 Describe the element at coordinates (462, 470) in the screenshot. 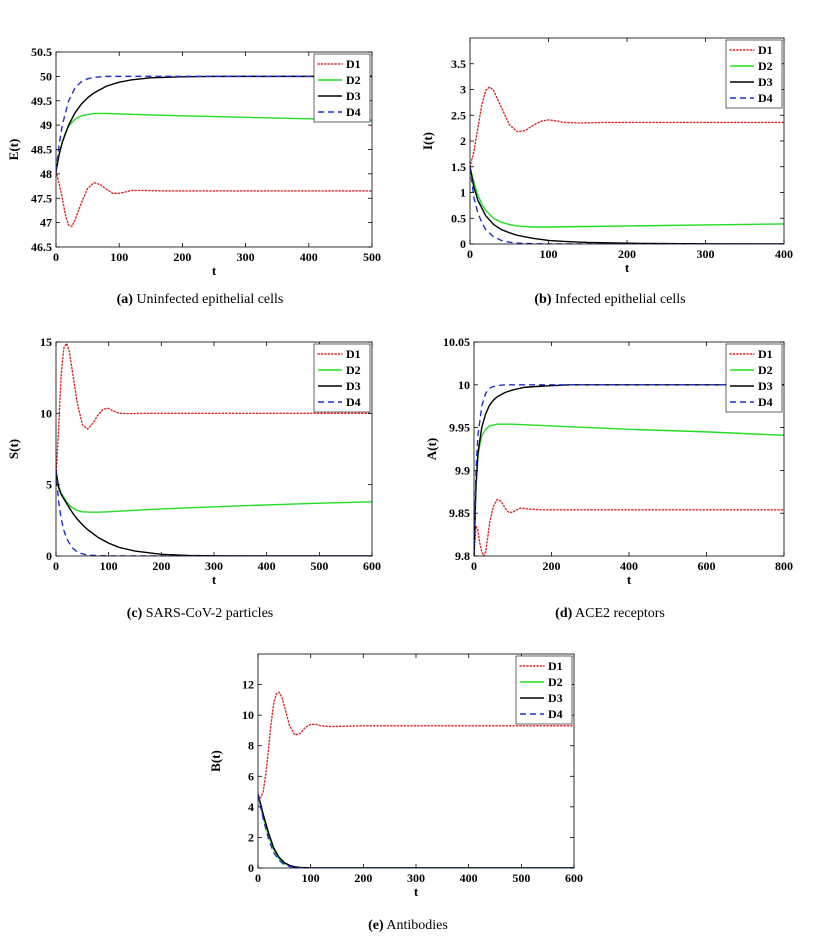

I see `y-tick-label: 9.9` at that location.